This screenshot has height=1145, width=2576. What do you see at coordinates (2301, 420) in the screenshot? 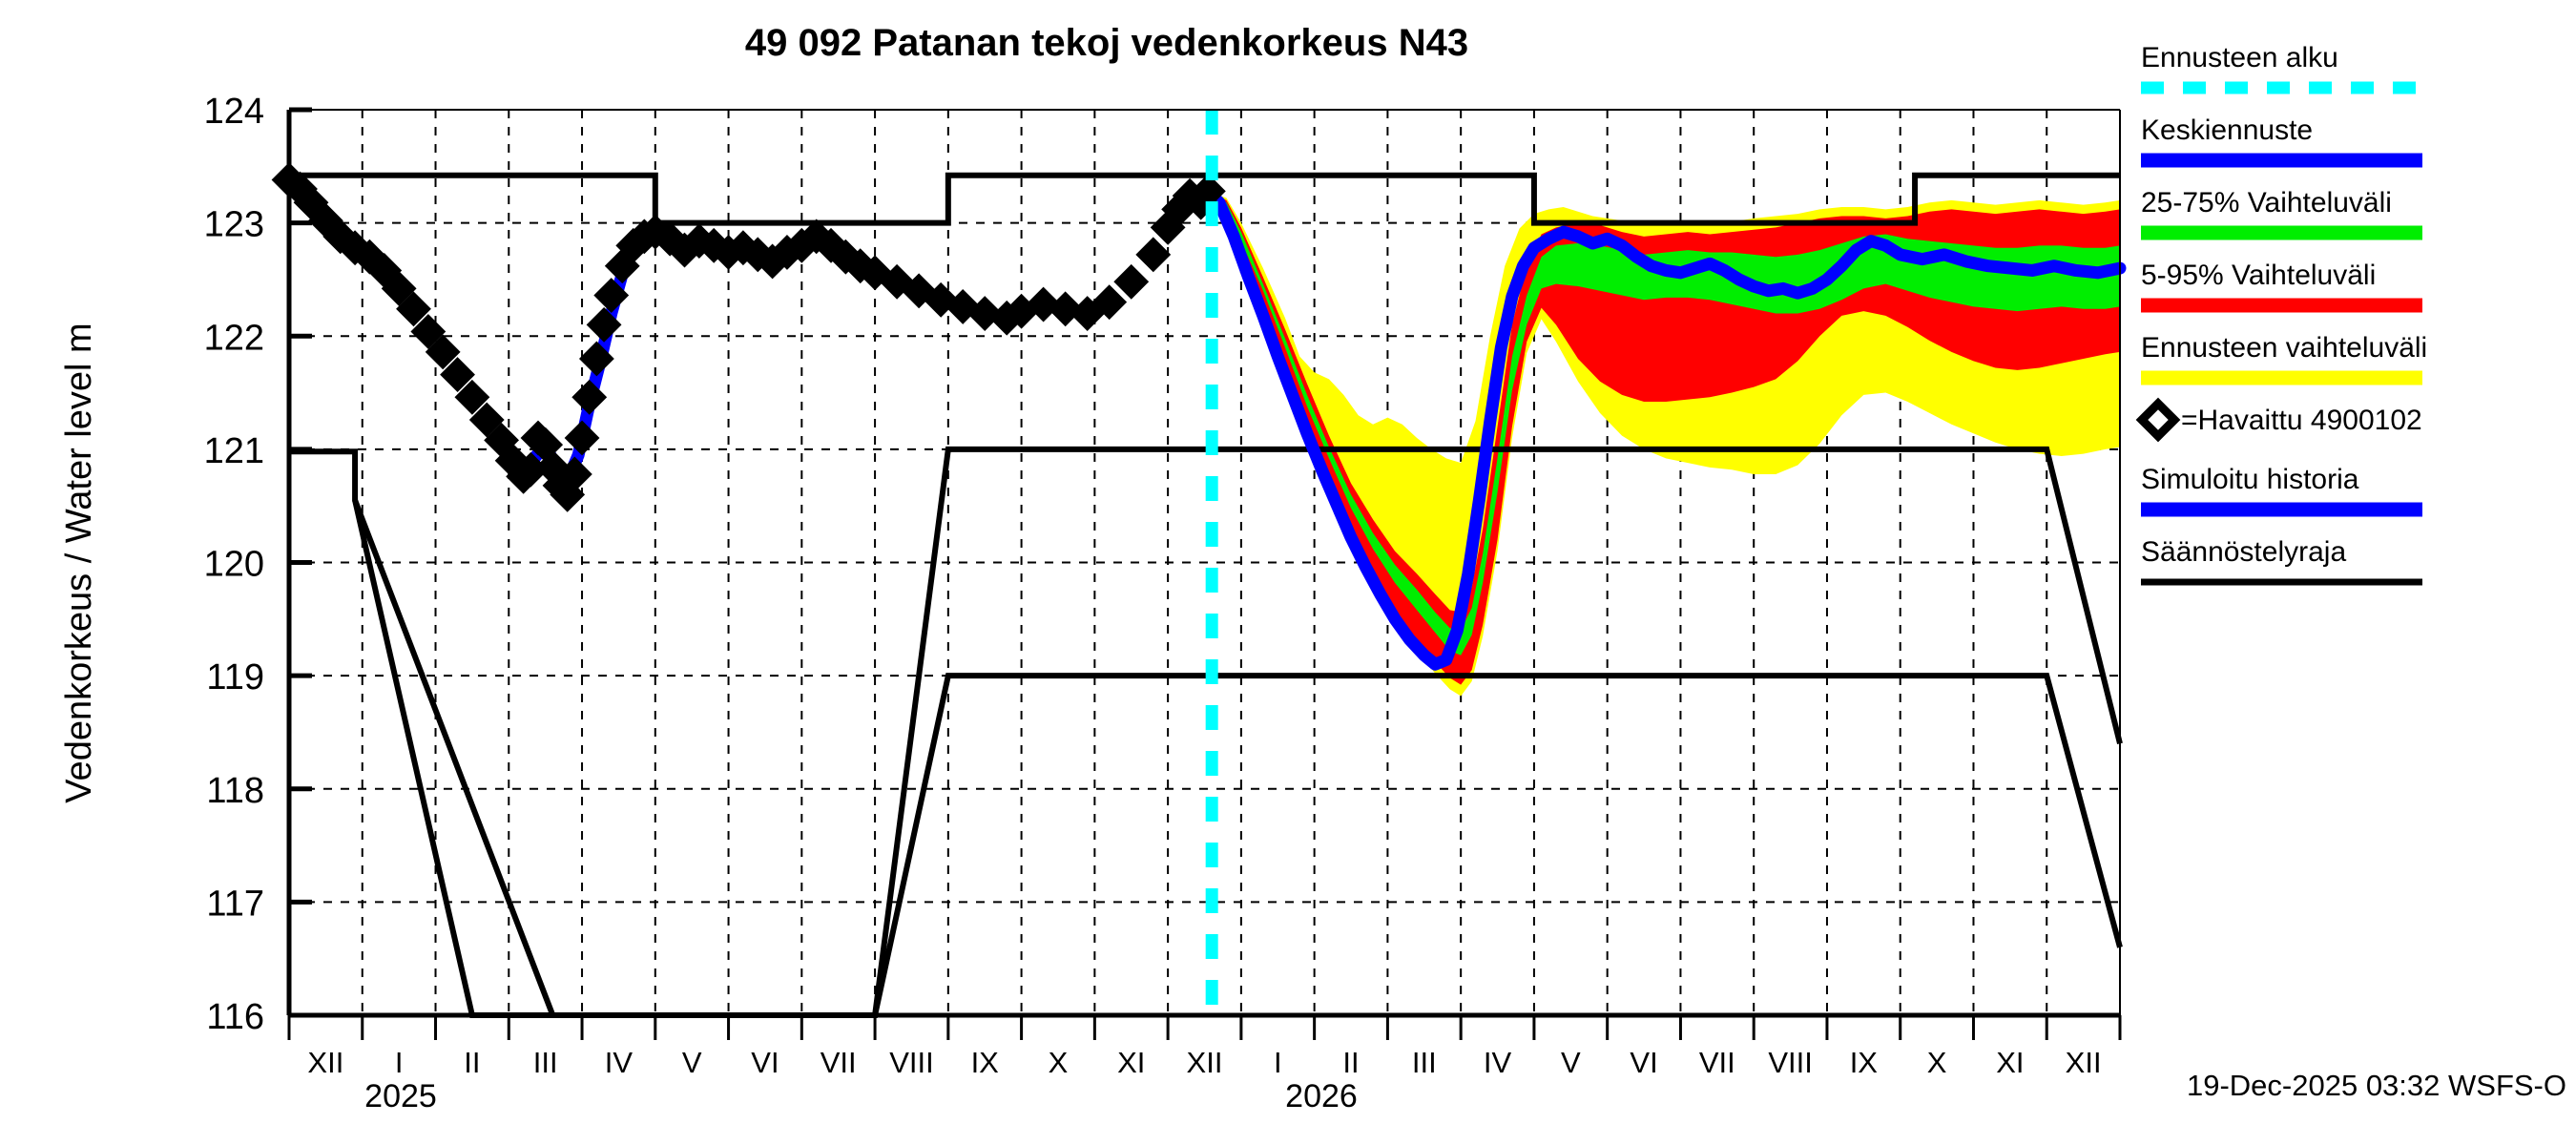
I see `legend-label: =Havaittu 4900102` at bounding box center [2301, 420].